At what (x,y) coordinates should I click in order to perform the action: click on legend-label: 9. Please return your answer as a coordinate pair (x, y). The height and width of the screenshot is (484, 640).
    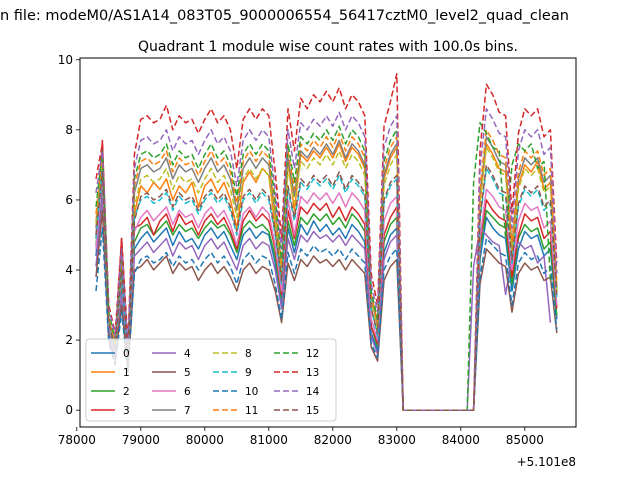
    Looking at the image, I should click on (248, 373).